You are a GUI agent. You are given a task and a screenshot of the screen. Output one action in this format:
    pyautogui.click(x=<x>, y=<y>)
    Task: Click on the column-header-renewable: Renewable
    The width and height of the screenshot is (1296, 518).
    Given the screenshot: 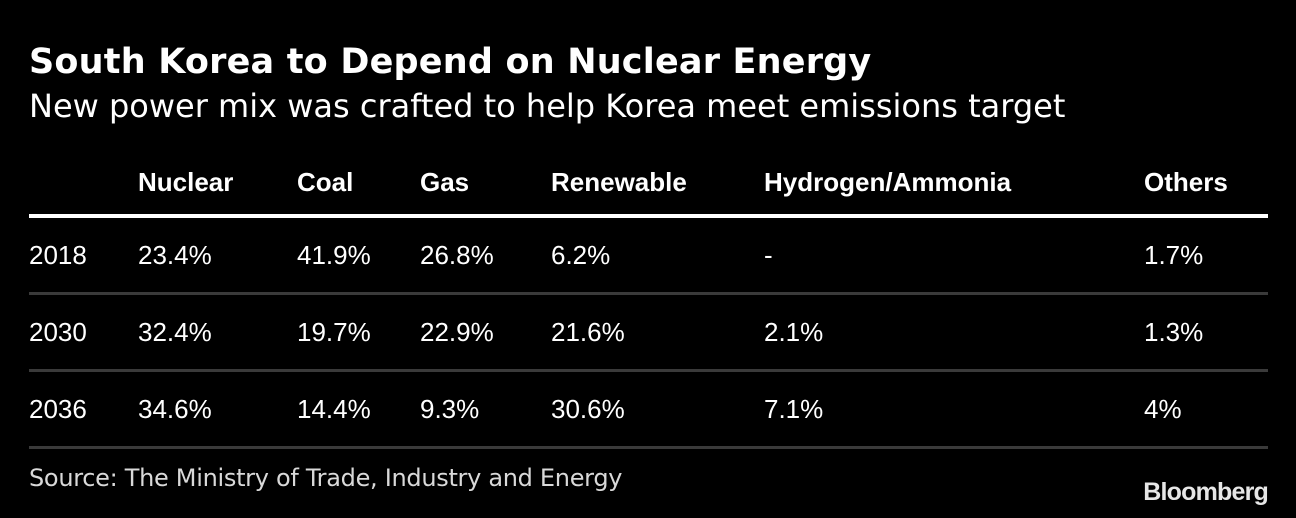 What is the action you would take?
    pyautogui.click(x=619, y=181)
    